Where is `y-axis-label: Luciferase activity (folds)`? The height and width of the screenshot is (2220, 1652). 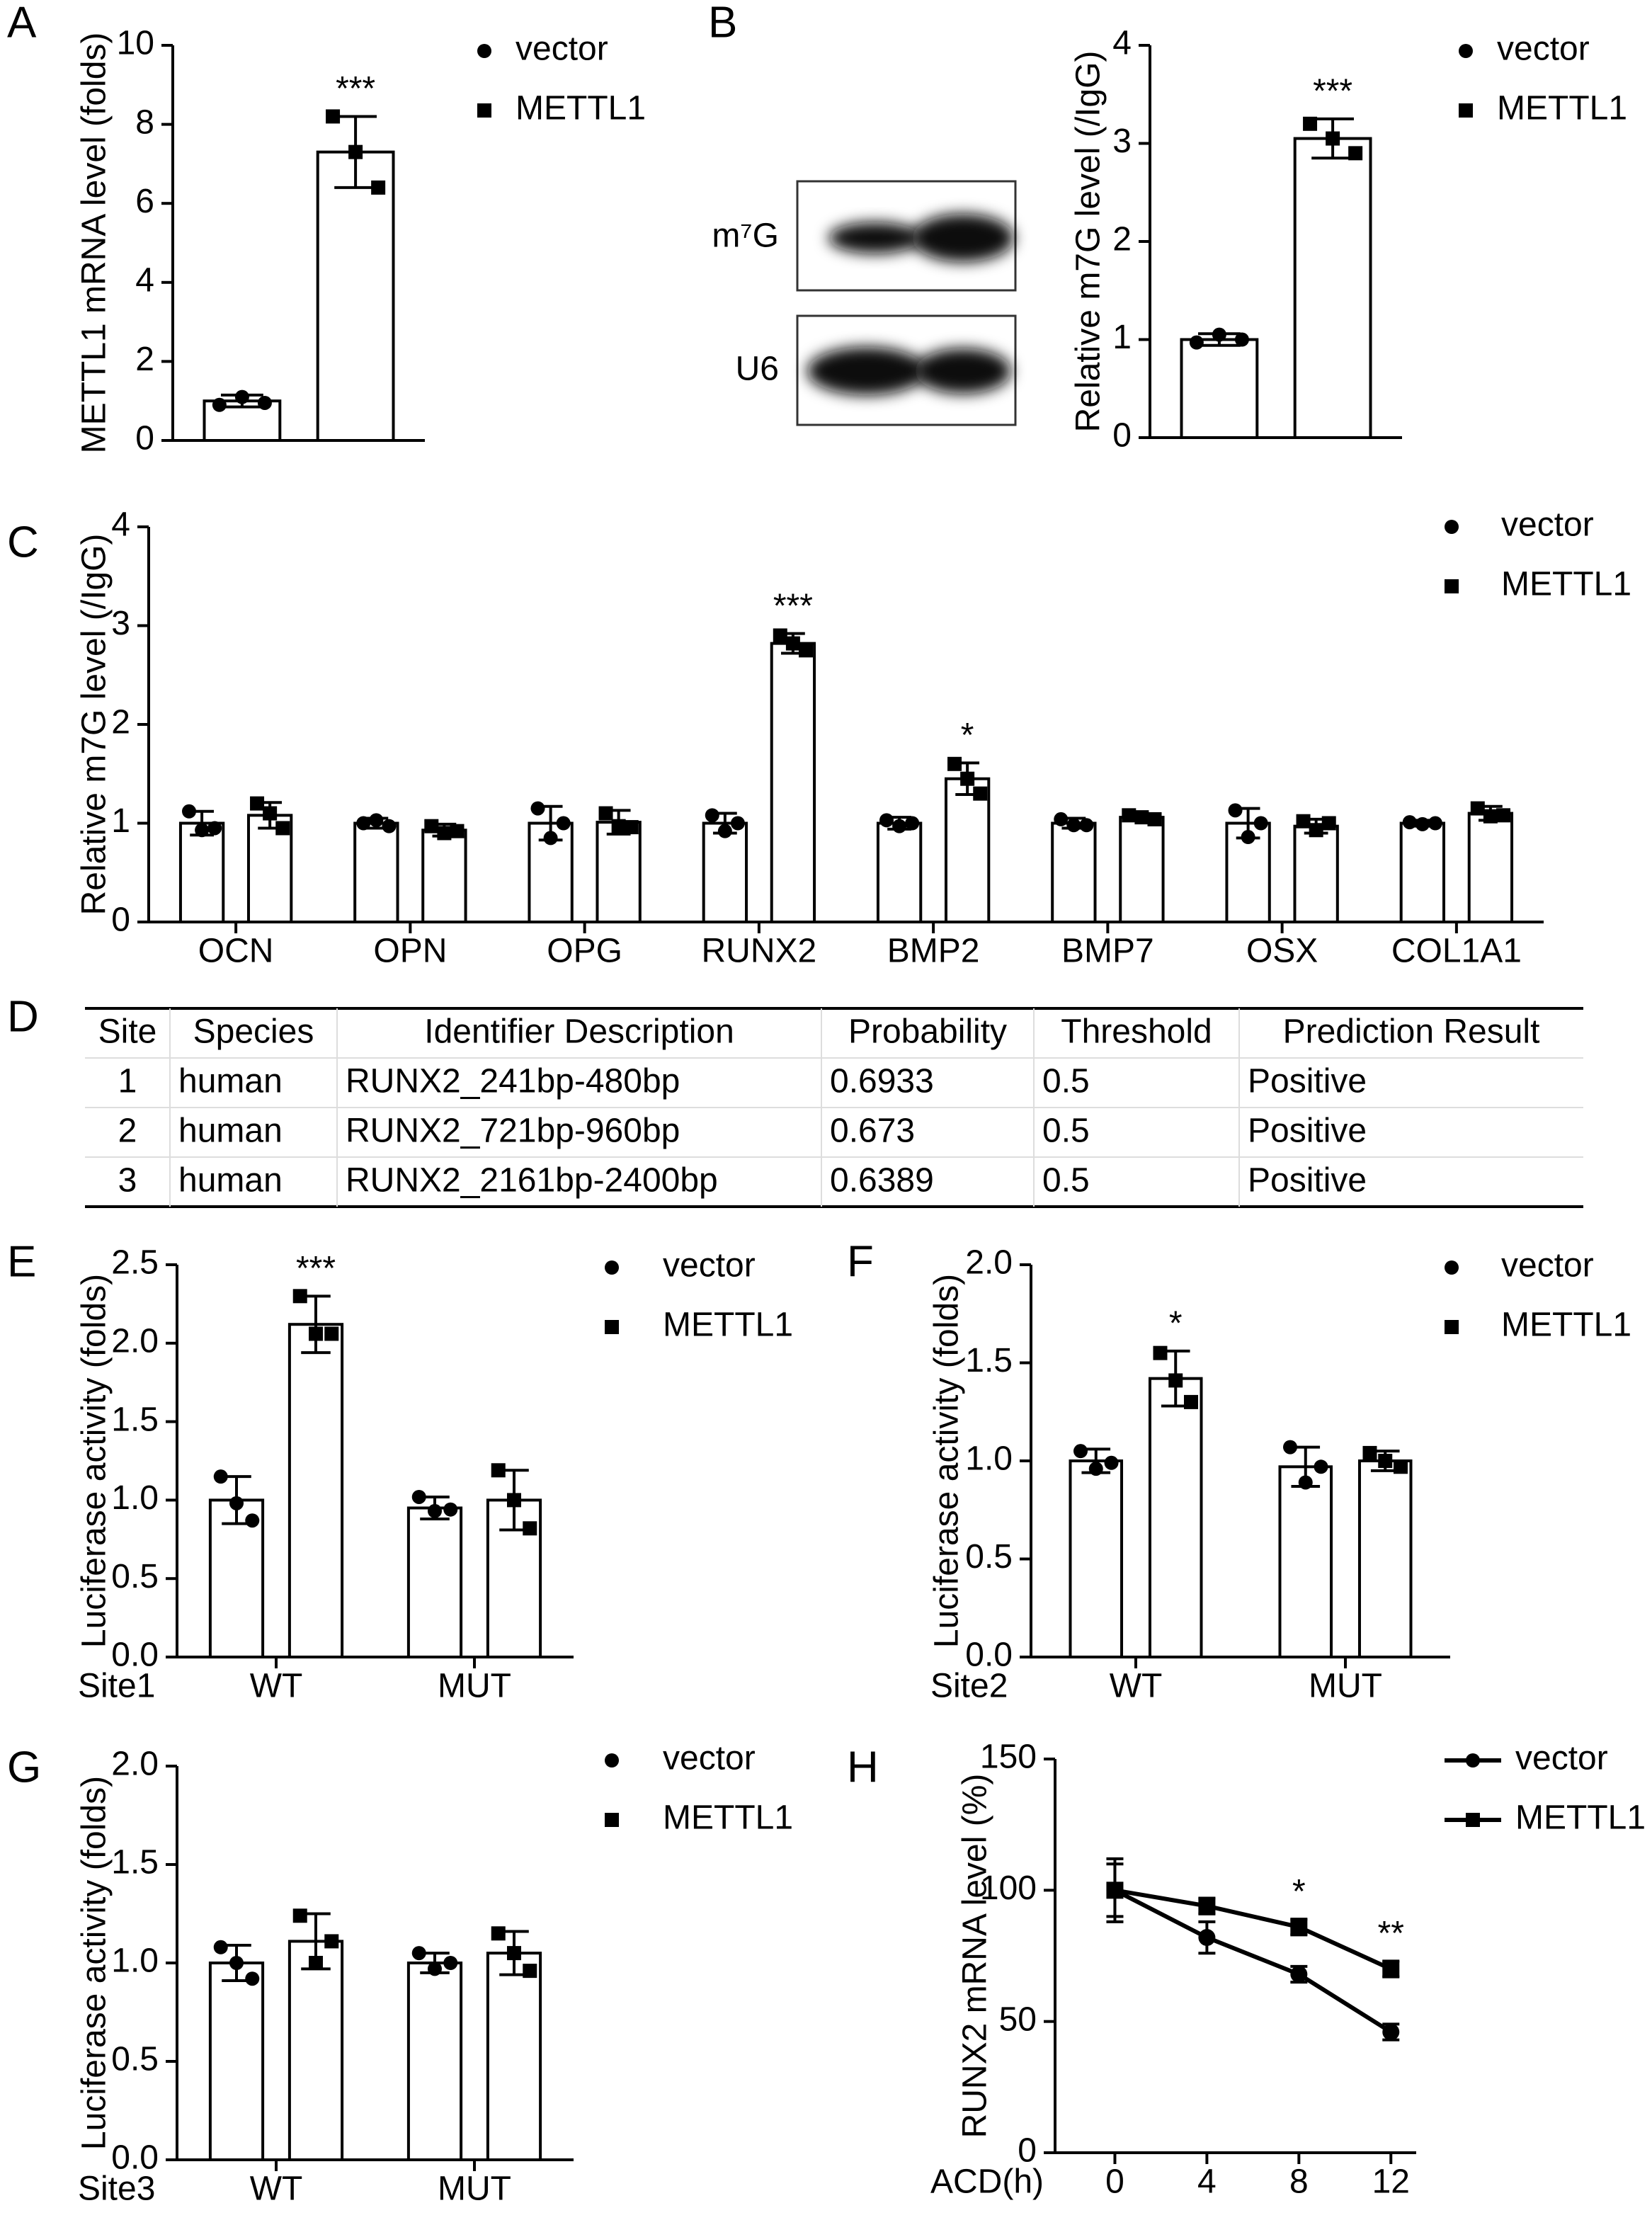 y-axis-label: Luciferase activity (folds) is located at coordinates (94, 1963).